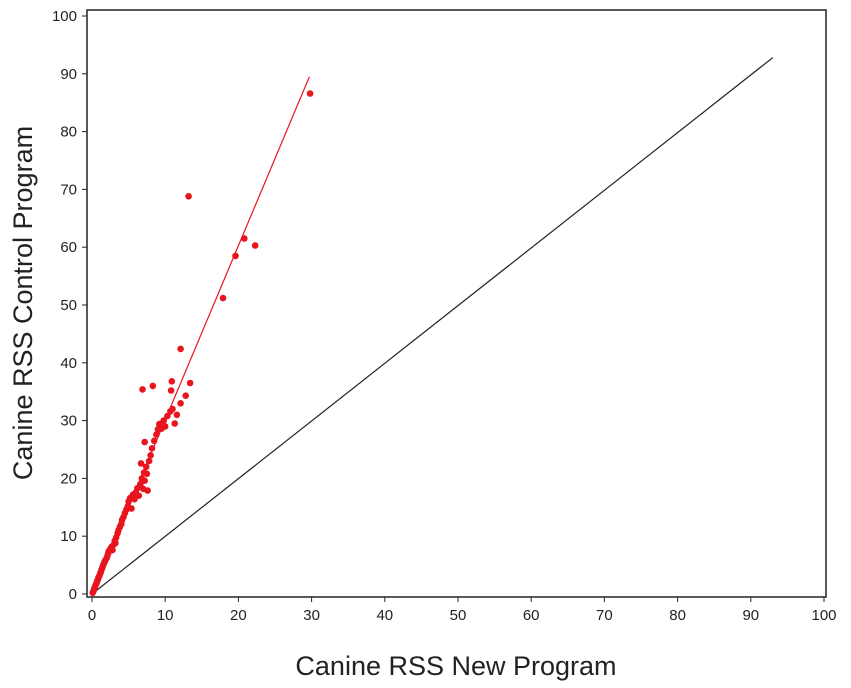 Image resolution: width=851 pixels, height=688 pixels. What do you see at coordinates (68, 189) in the screenshot?
I see `y-tick-label: 70` at bounding box center [68, 189].